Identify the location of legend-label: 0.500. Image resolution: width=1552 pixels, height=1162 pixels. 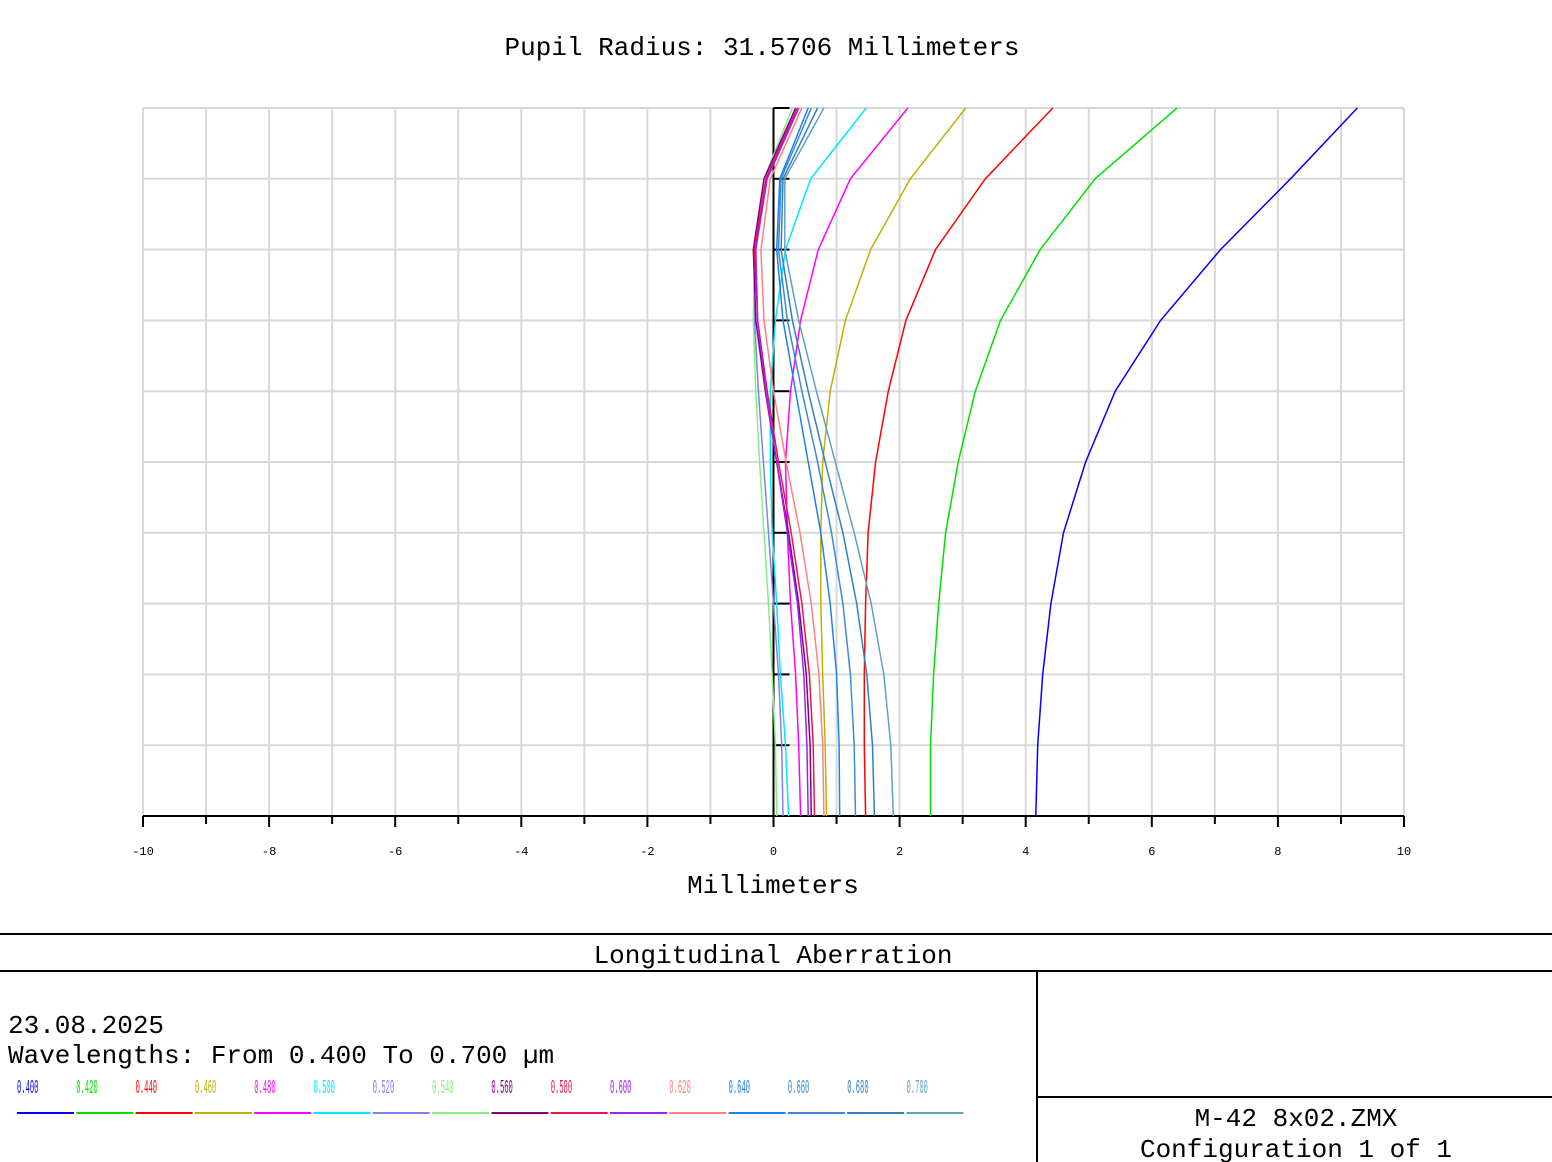
(324, 1089).